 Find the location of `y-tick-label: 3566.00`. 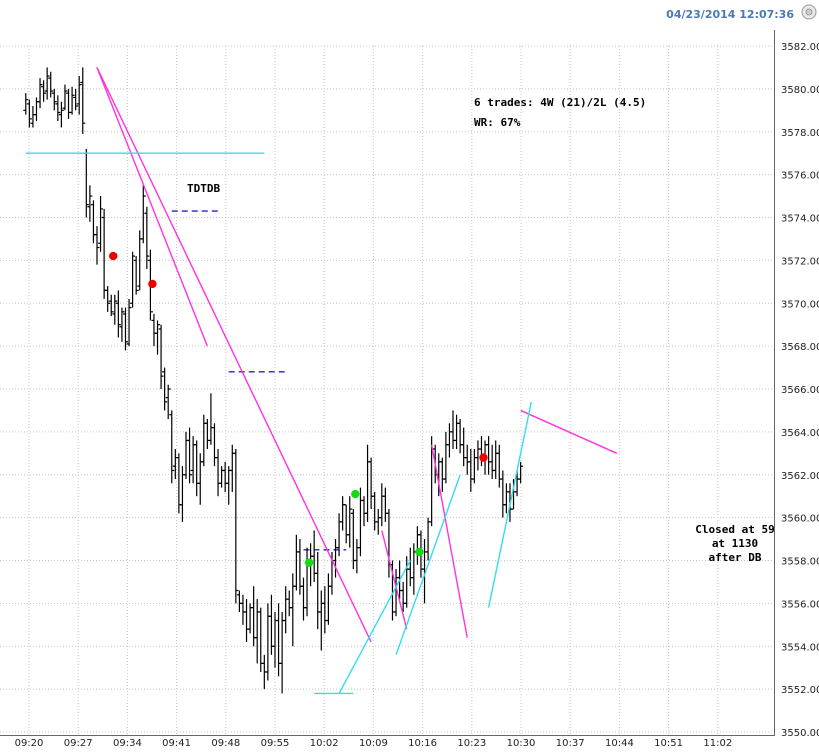

y-tick-label: 3566.00 is located at coordinates (800, 390).